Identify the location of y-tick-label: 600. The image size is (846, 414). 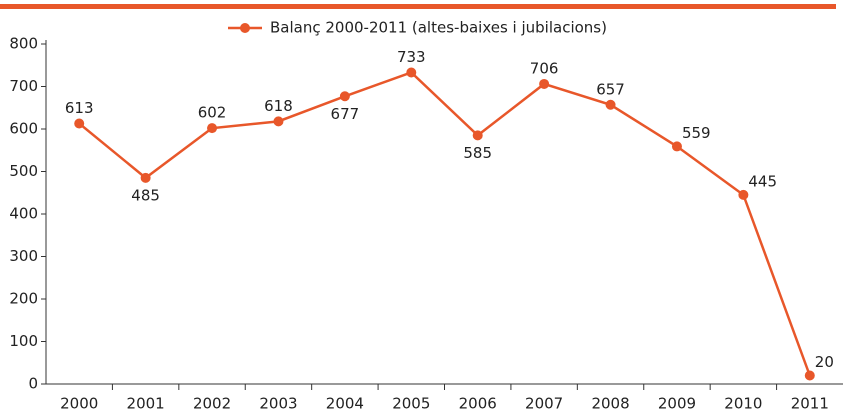
(23, 129).